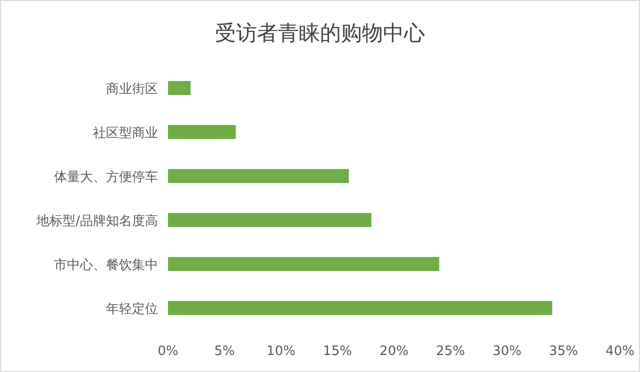 The image size is (640, 372). Describe the element at coordinates (620, 351) in the screenshot. I see `x-tick-label: 40%` at that location.